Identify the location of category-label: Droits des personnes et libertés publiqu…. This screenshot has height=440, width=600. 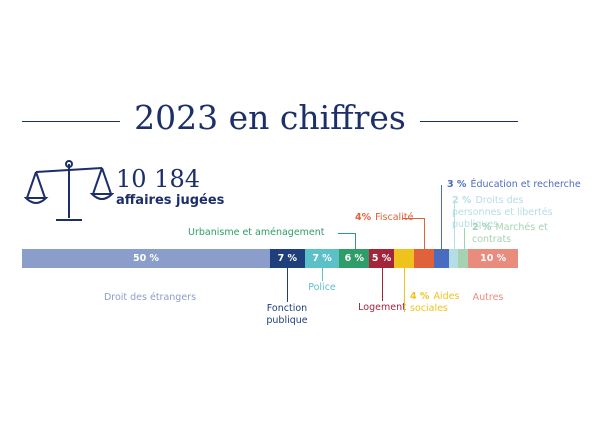
(502, 212).